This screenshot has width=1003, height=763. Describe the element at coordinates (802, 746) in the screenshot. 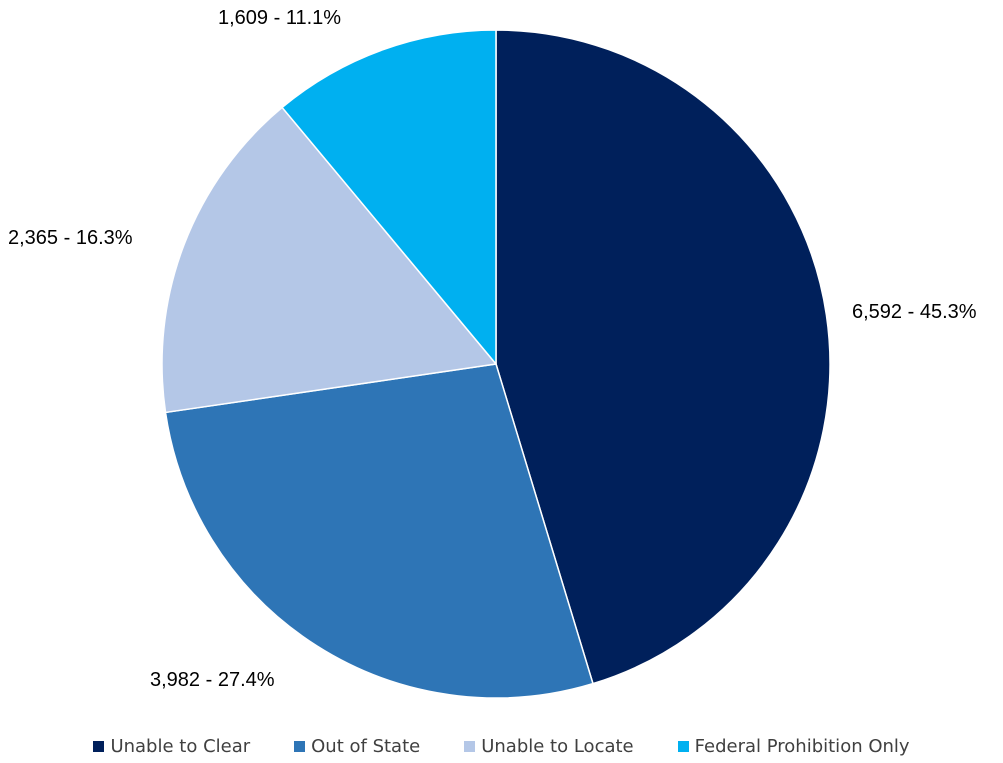

I see `legend-label-federal-prohibition-only: Federal Prohibition Only` at that location.